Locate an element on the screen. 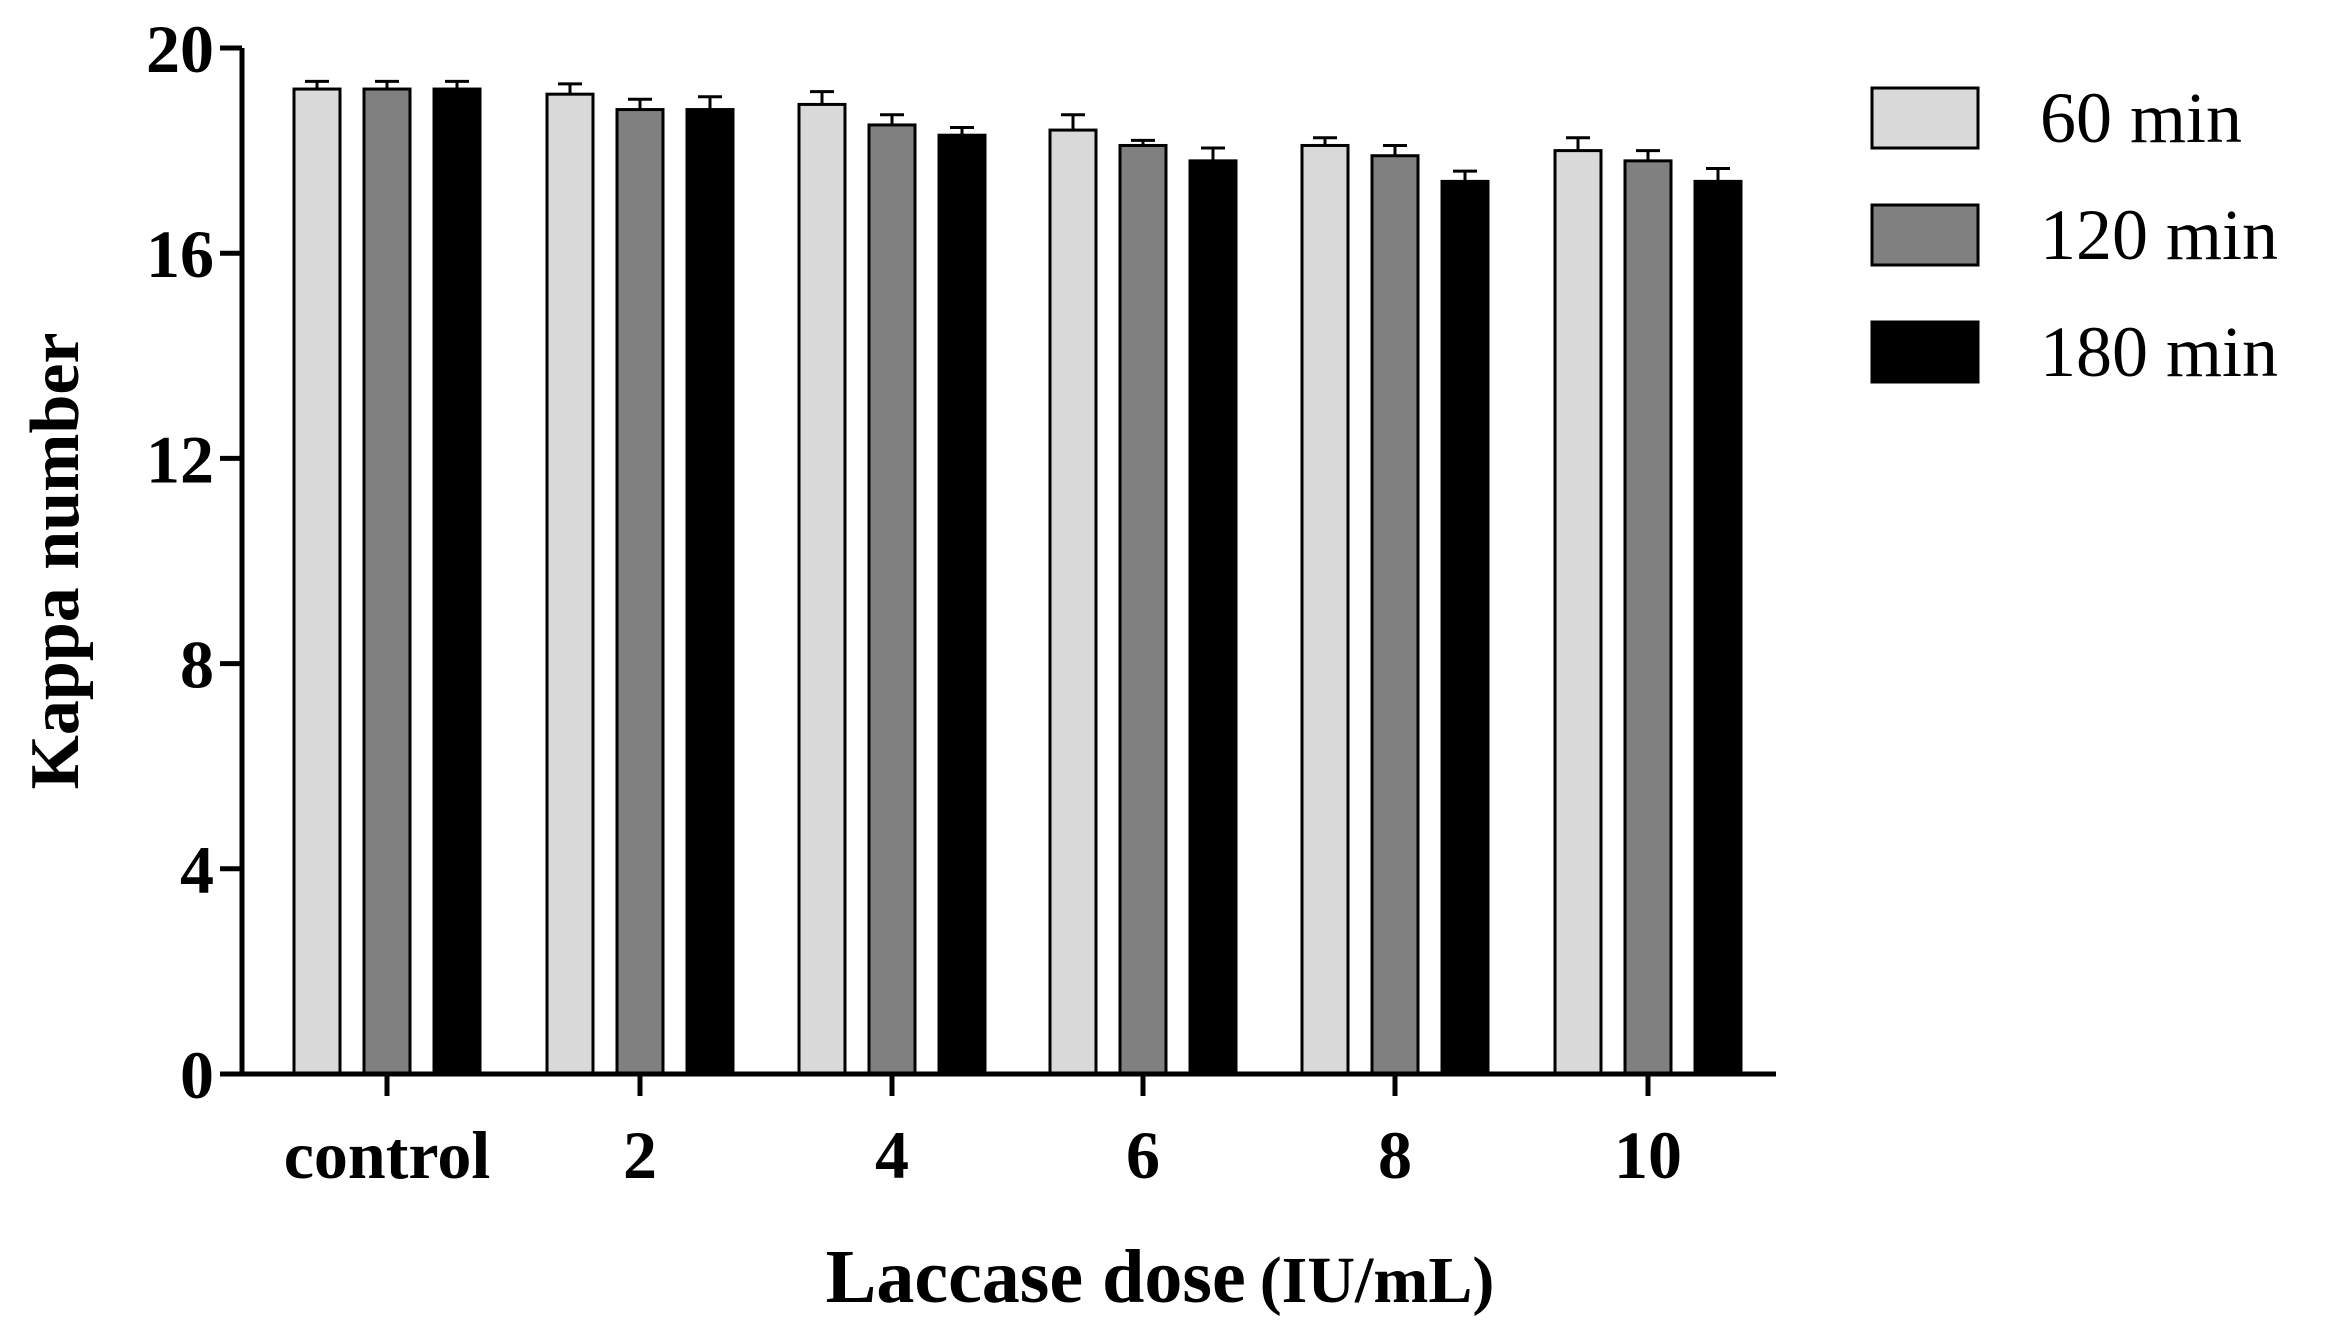 The height and width of the screenshot is (1337, 2346). x-tick-label: 2 is located at coordinates (640, 1155).